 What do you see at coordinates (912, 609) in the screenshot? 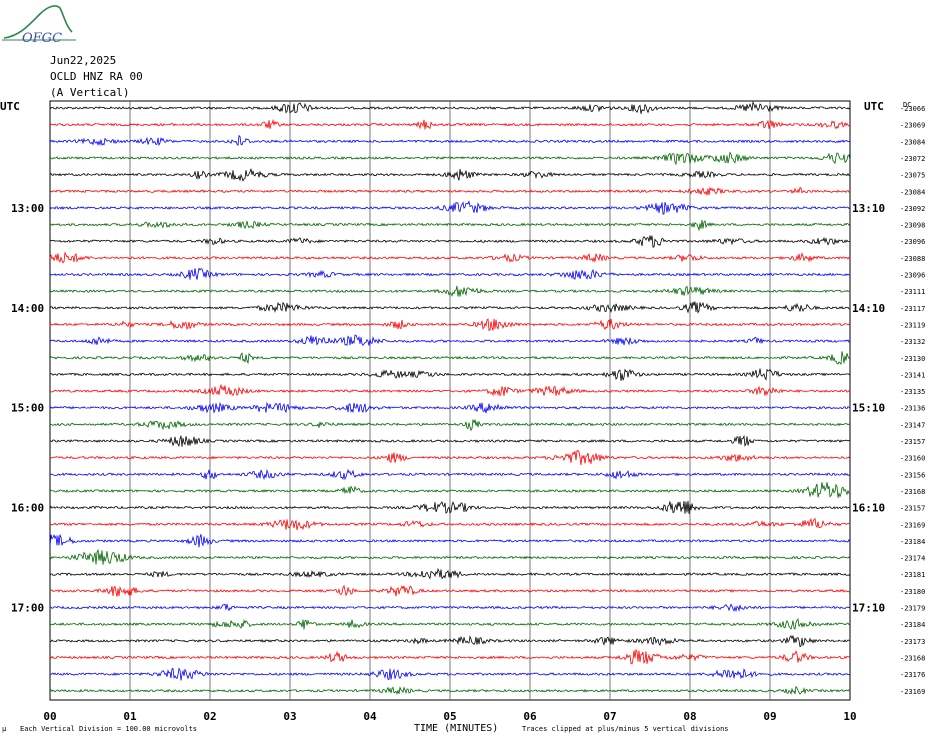
I see `dc-offset-label: -23179` at bounding box center [912, 609].